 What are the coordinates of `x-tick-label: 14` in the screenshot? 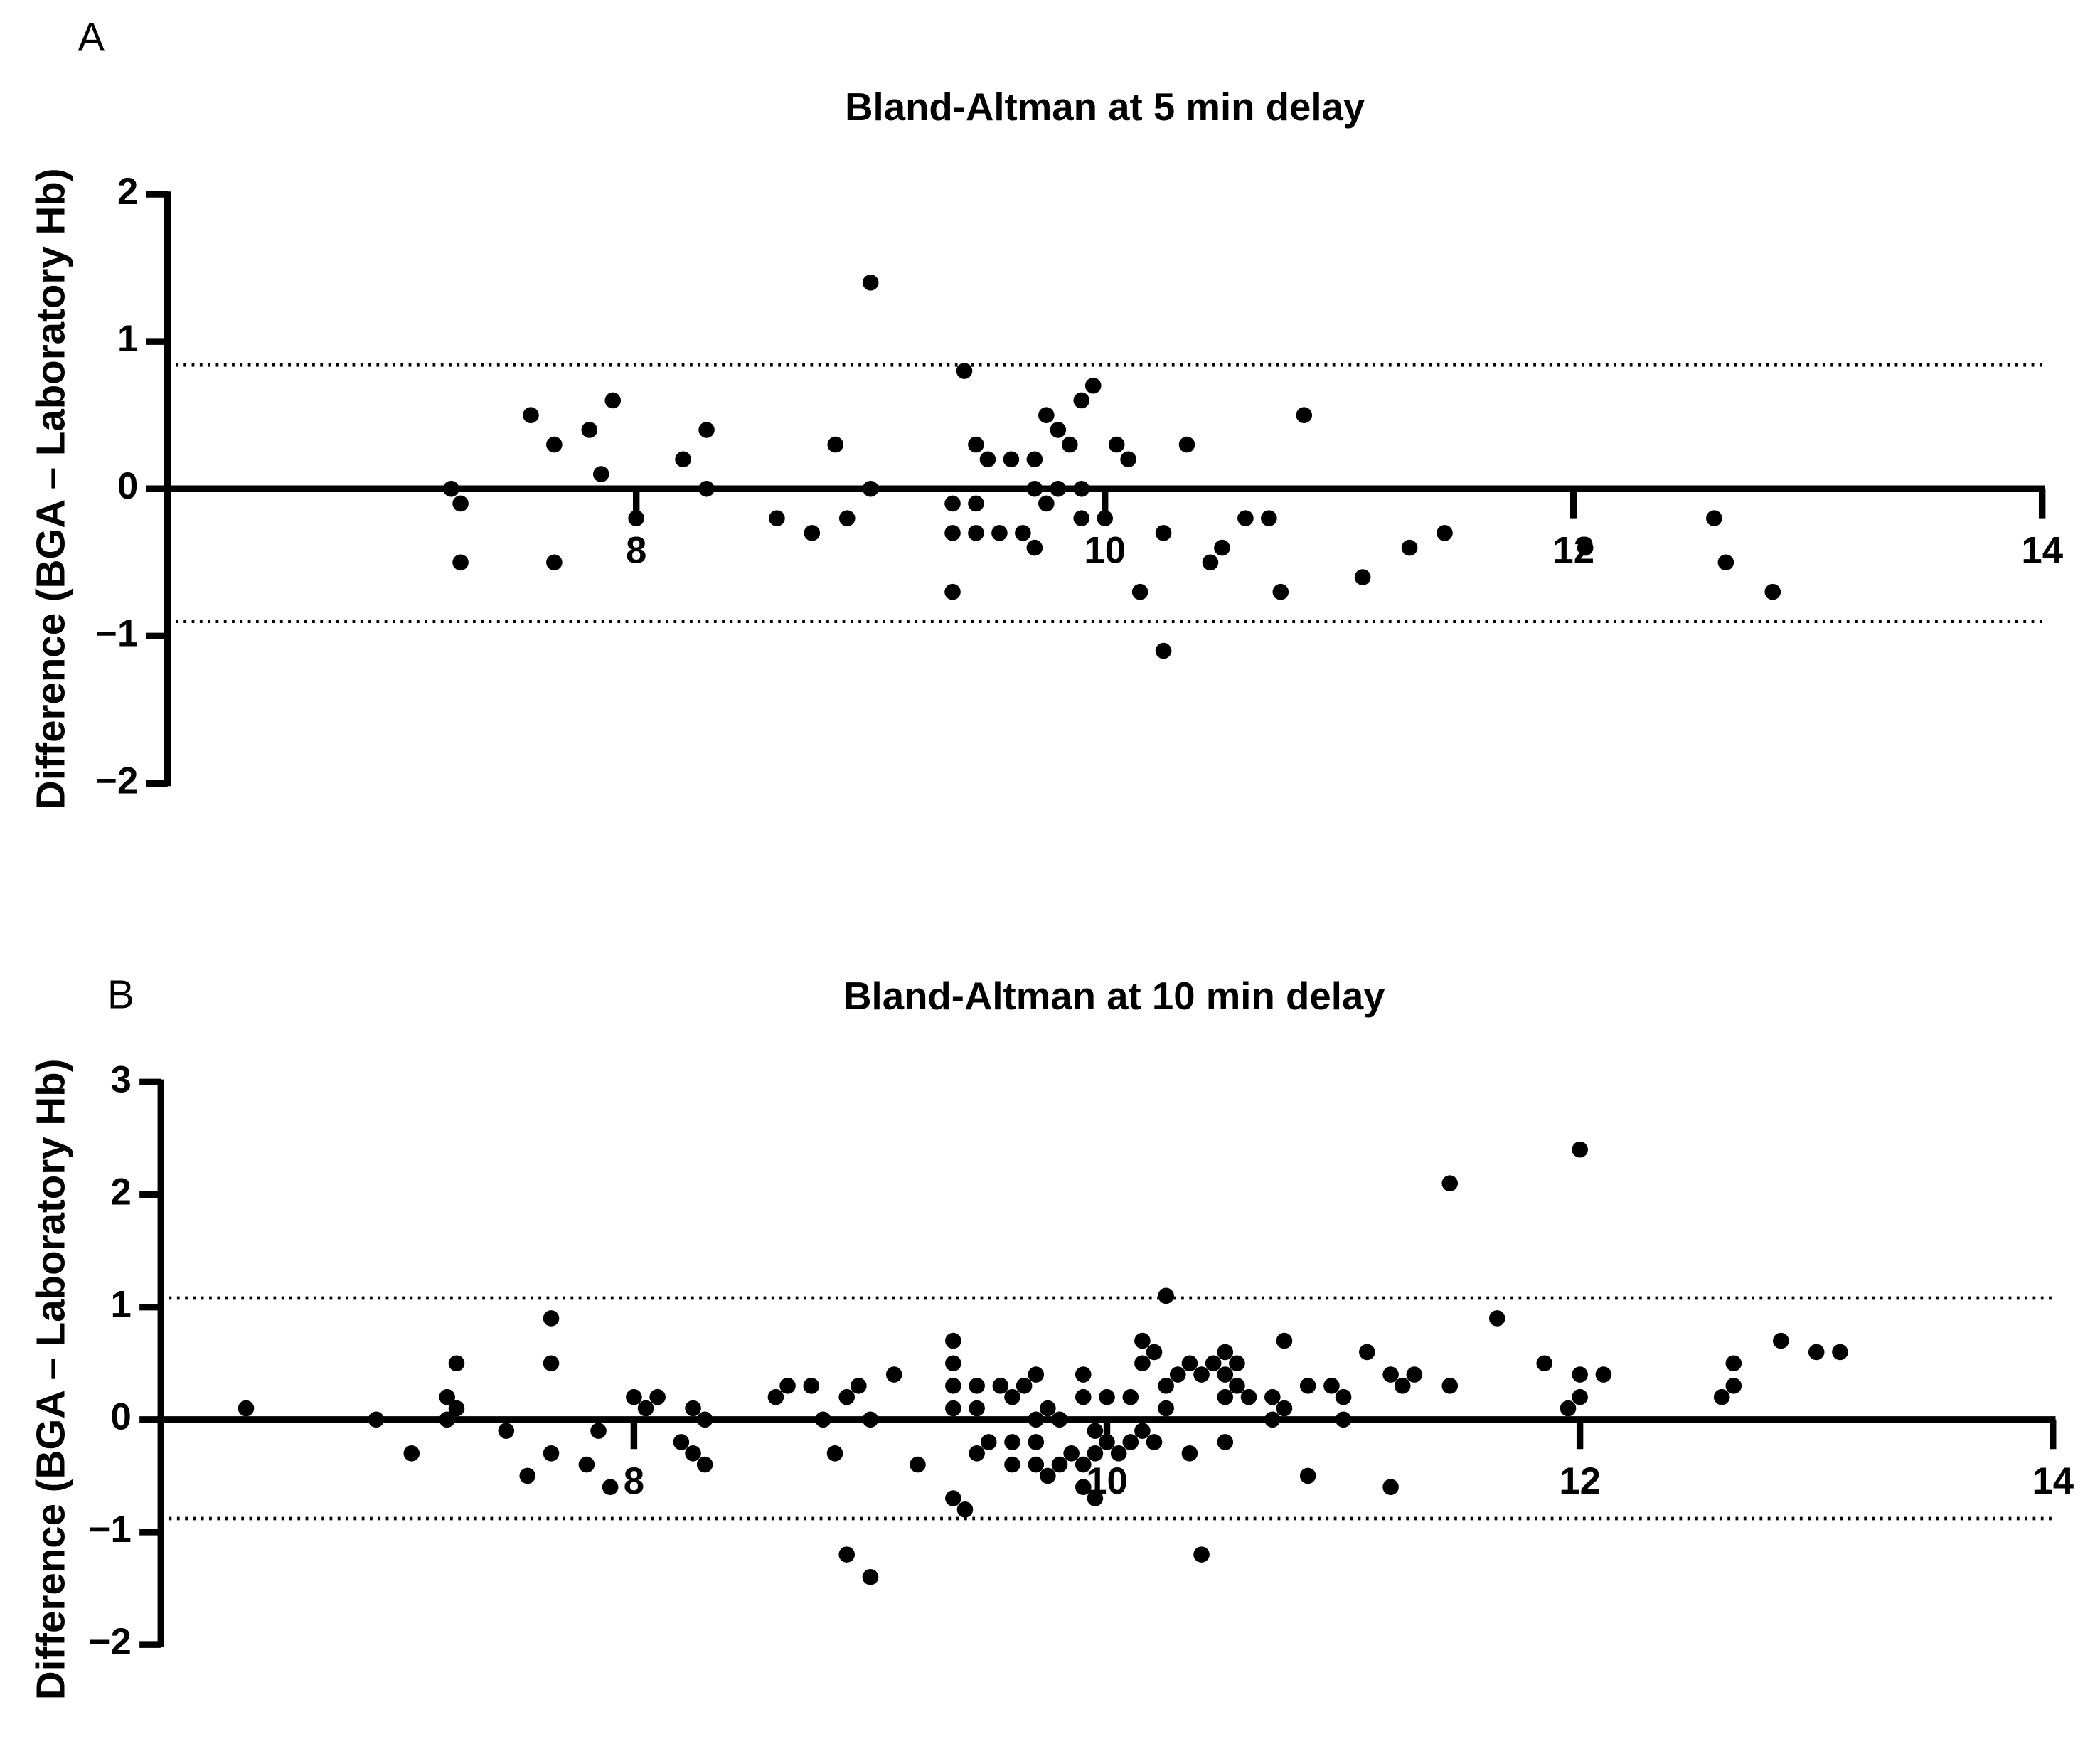 It's located at (2042, 551).